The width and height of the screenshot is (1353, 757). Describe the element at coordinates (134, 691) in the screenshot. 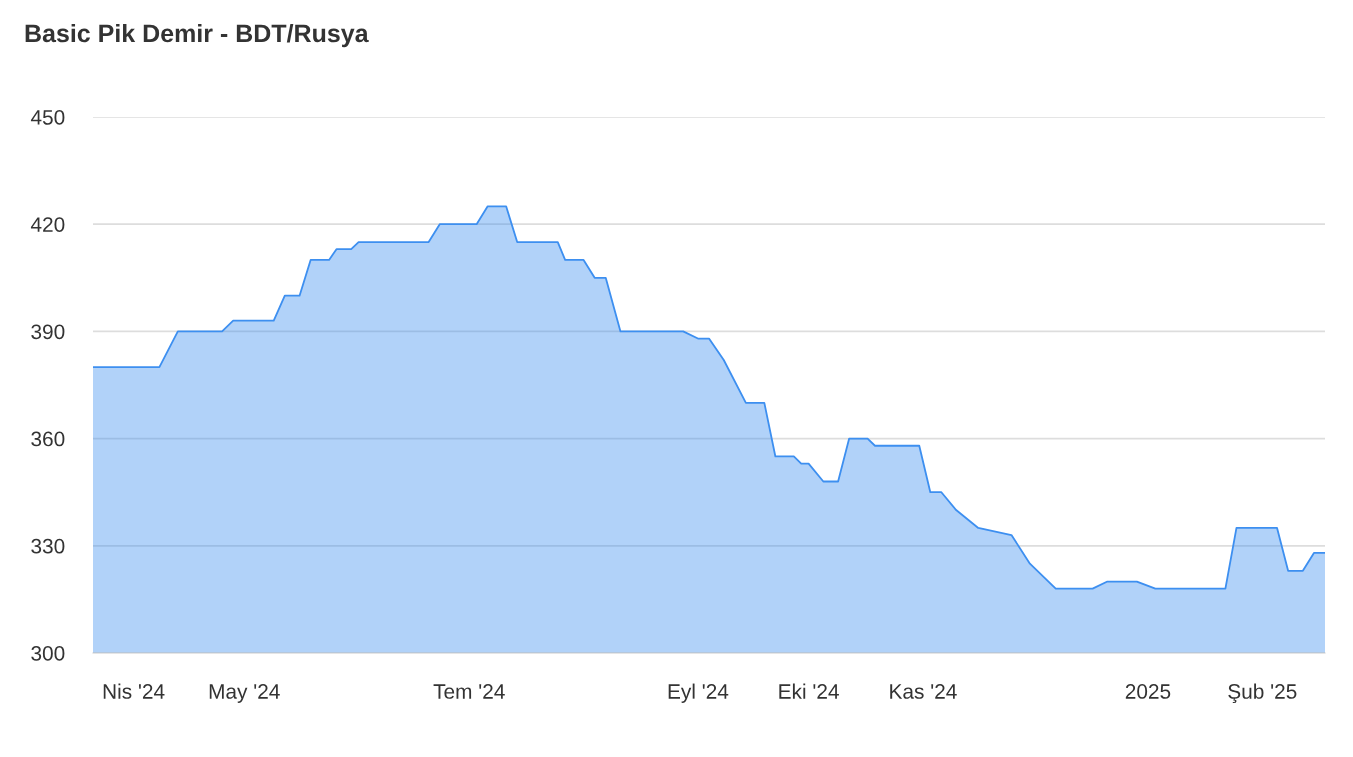

I see `x-tick-label: Nis '24` at that location.